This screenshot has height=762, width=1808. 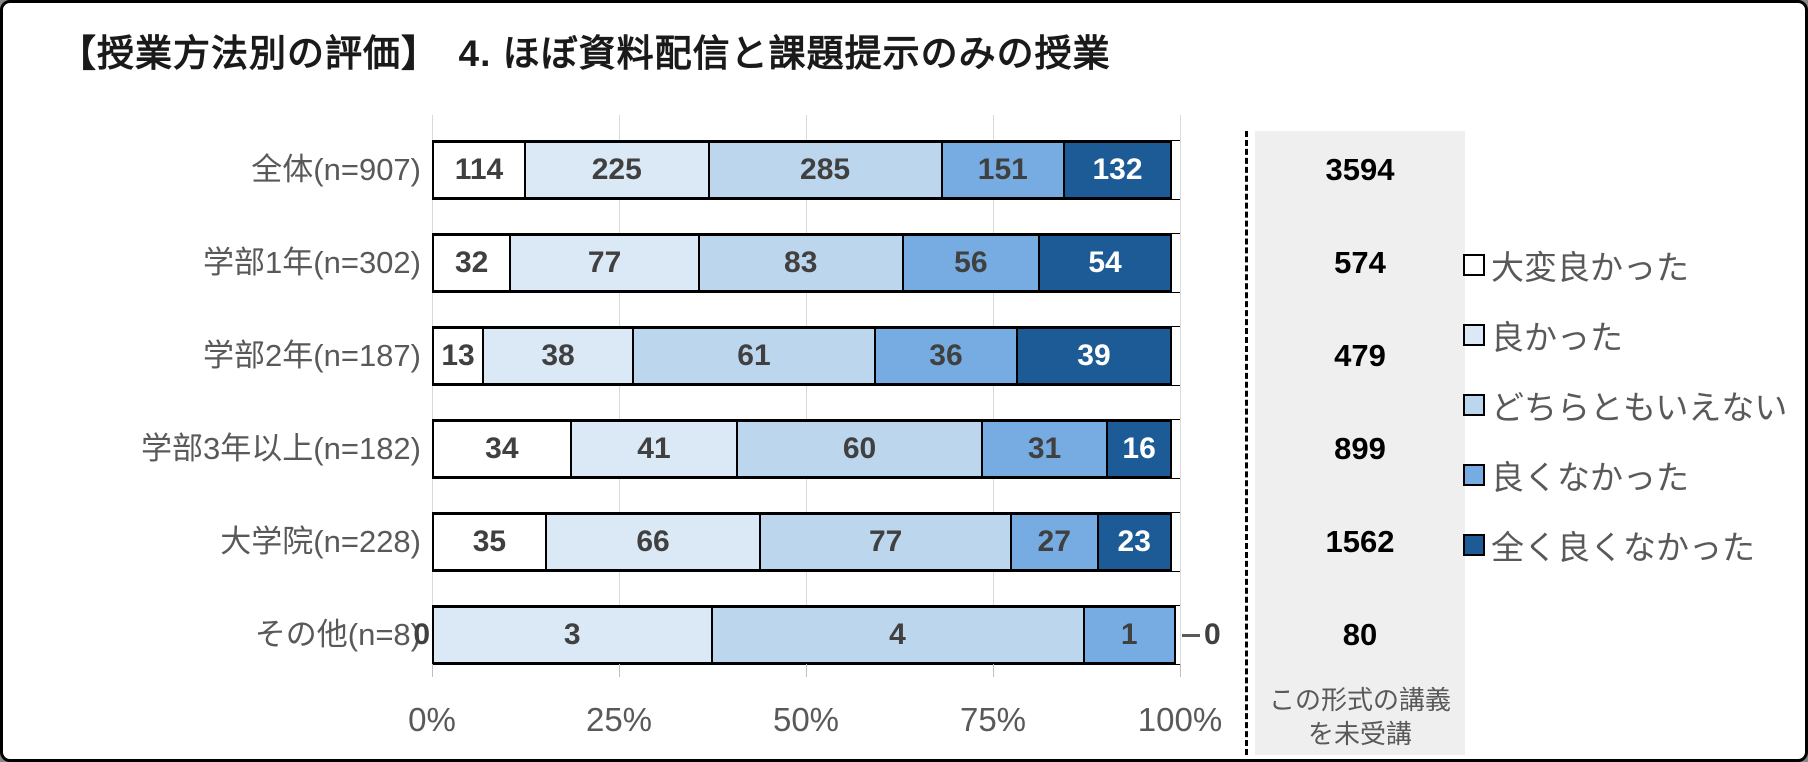 I want to click on zero-leader-line, so click(x=1191, y=635).